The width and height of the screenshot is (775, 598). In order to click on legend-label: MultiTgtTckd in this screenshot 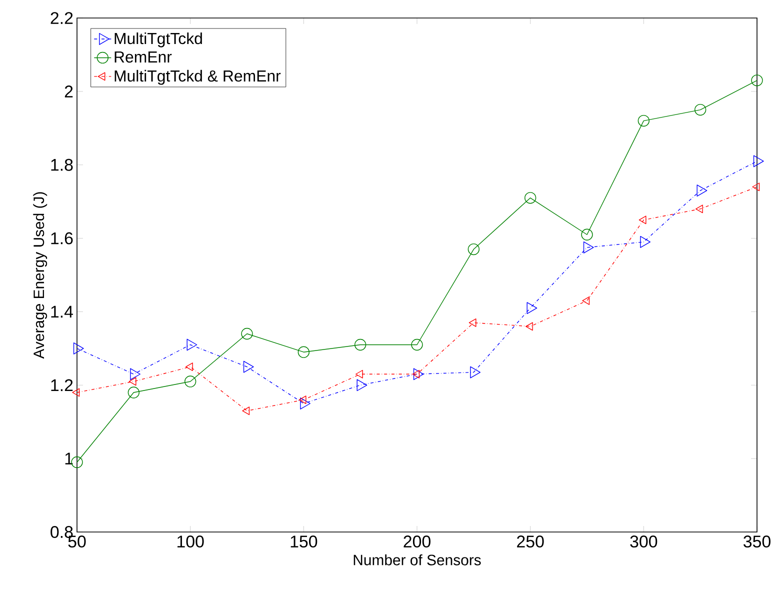, I will do `click(158, 40)`.